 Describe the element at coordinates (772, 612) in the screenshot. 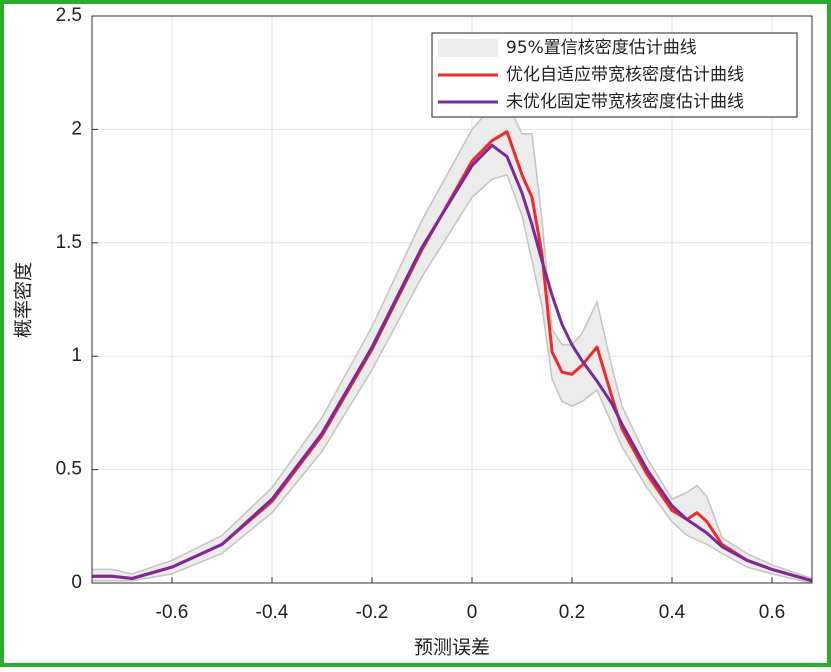

I see `x-tick-label: 0.6` at that location.